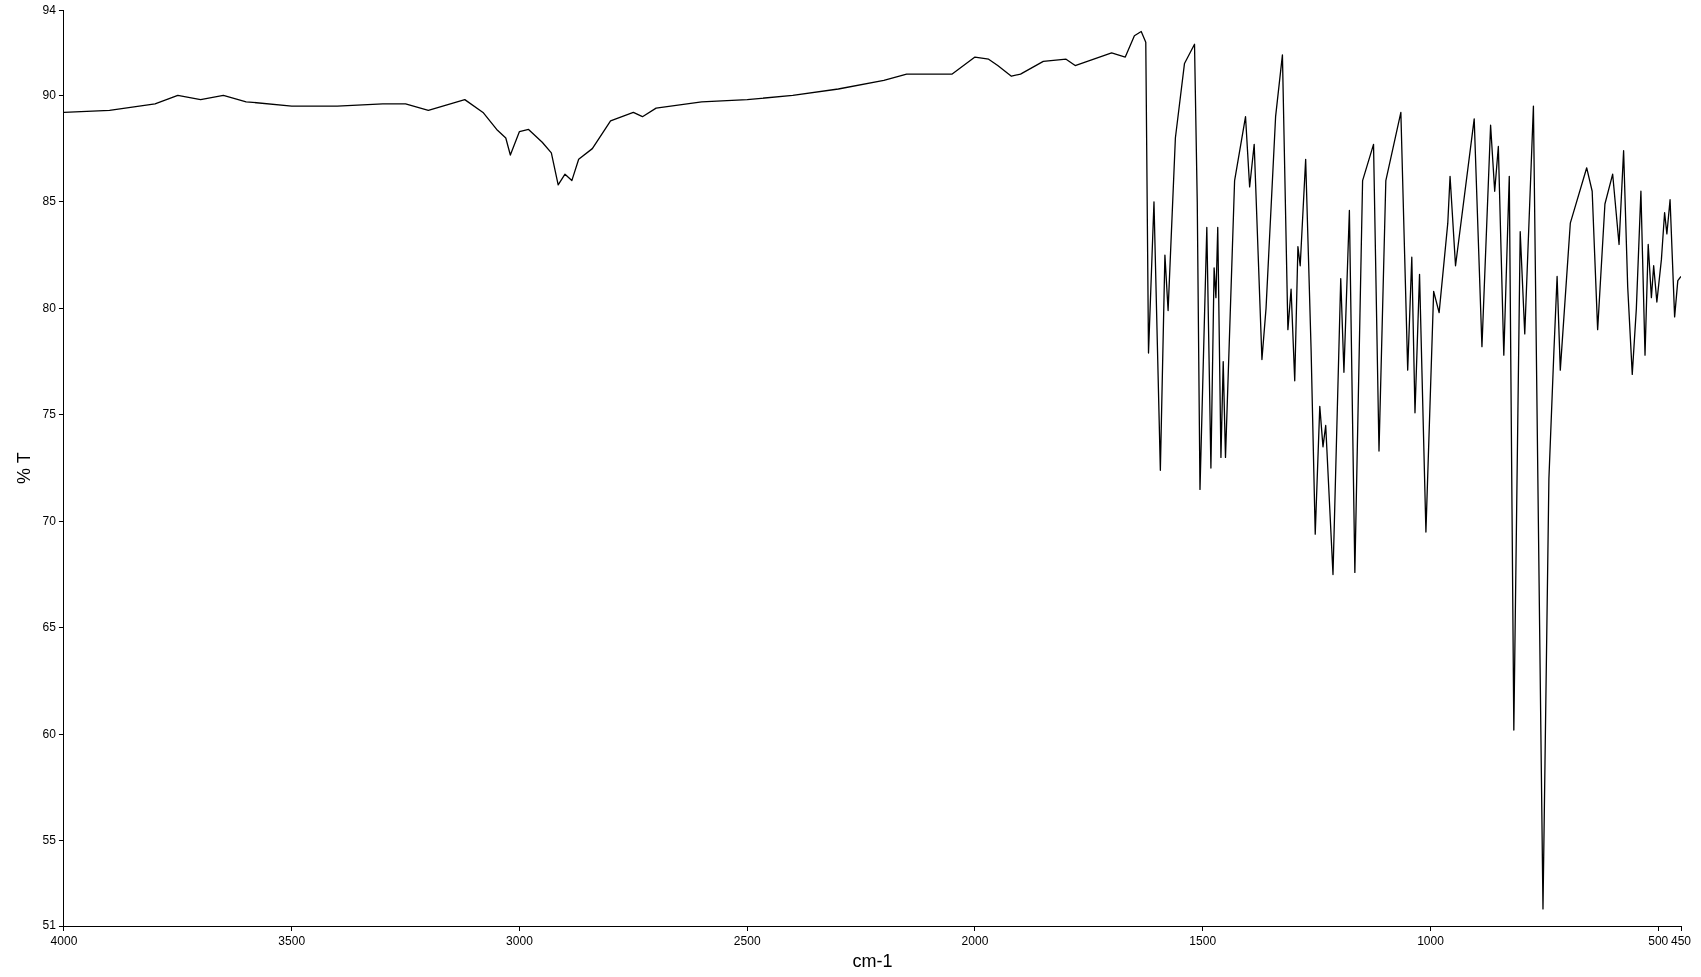  I want to click on x-tick-label: 1500, so click(1203, 940).